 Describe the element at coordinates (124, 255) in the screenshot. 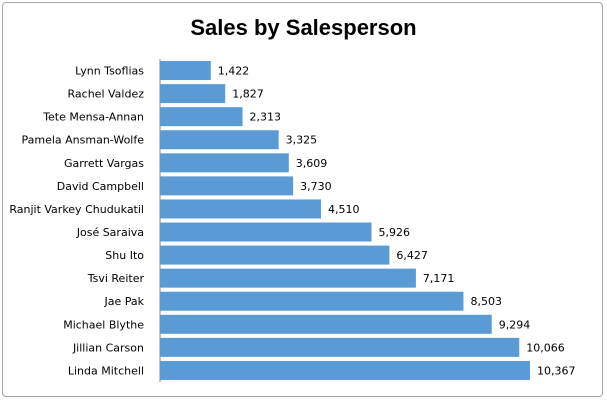

I see `category-label: Shu Ito` at that location.